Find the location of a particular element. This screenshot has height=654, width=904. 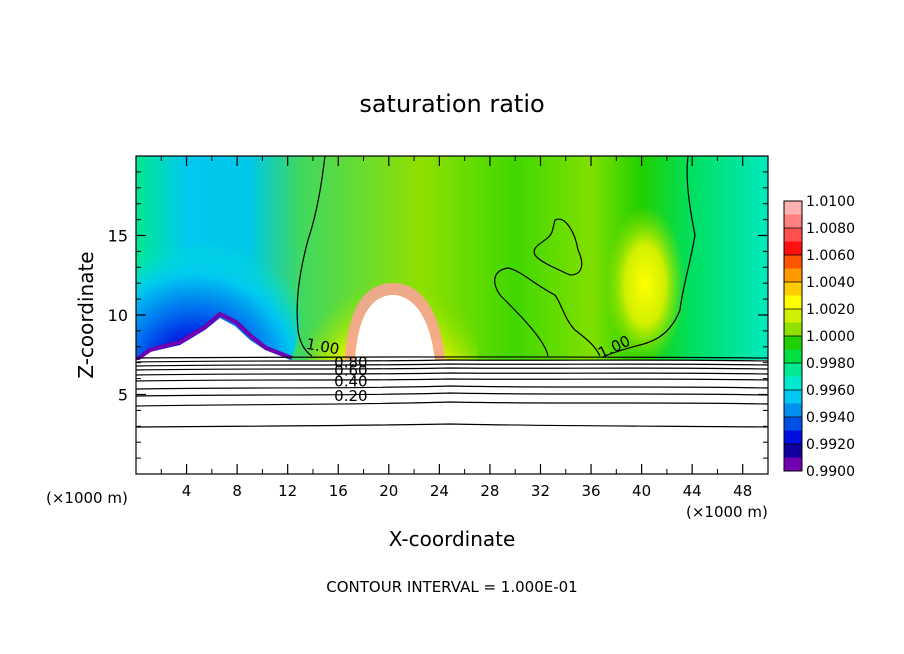

x-tick-label: 40 is located at coordinates (641, 491).